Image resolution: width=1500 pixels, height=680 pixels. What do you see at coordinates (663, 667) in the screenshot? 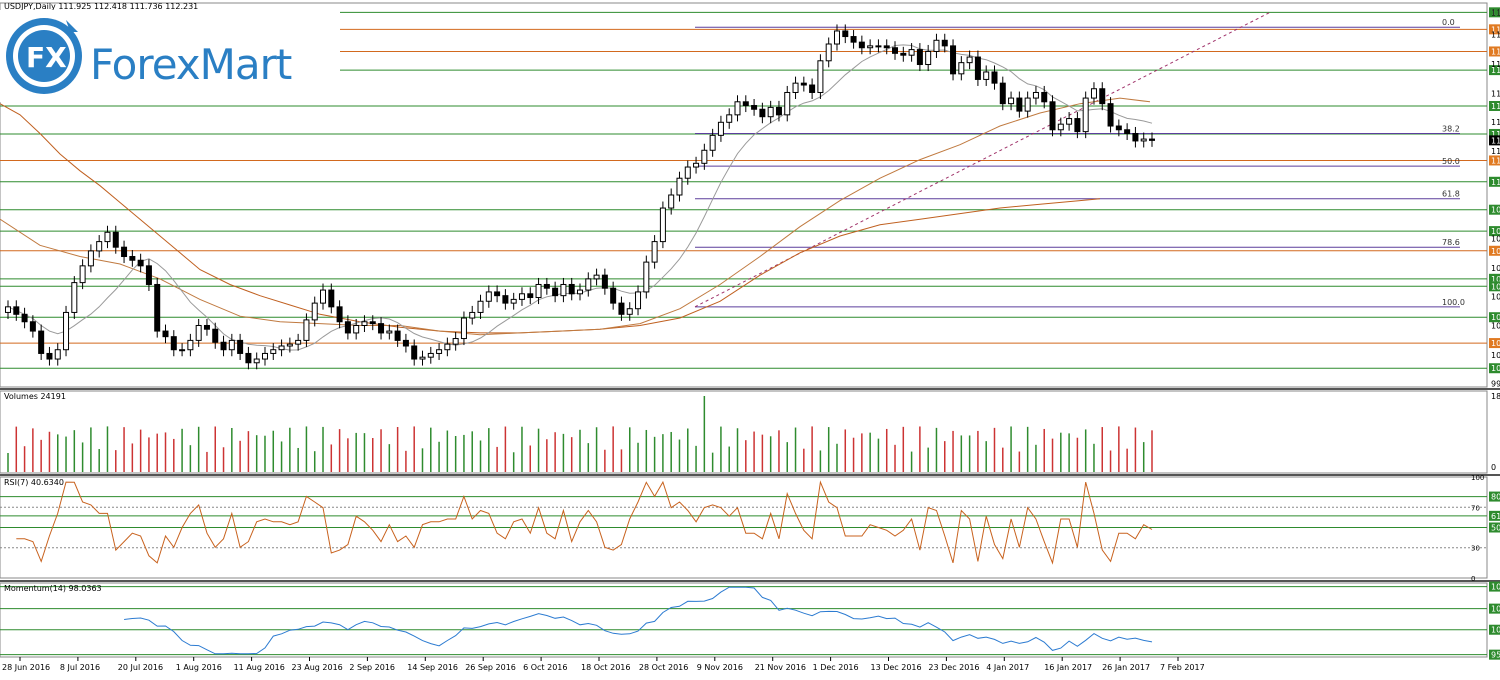
I see `x-tick-label: 28 Oct 2016` at bounding box center [663, 667].